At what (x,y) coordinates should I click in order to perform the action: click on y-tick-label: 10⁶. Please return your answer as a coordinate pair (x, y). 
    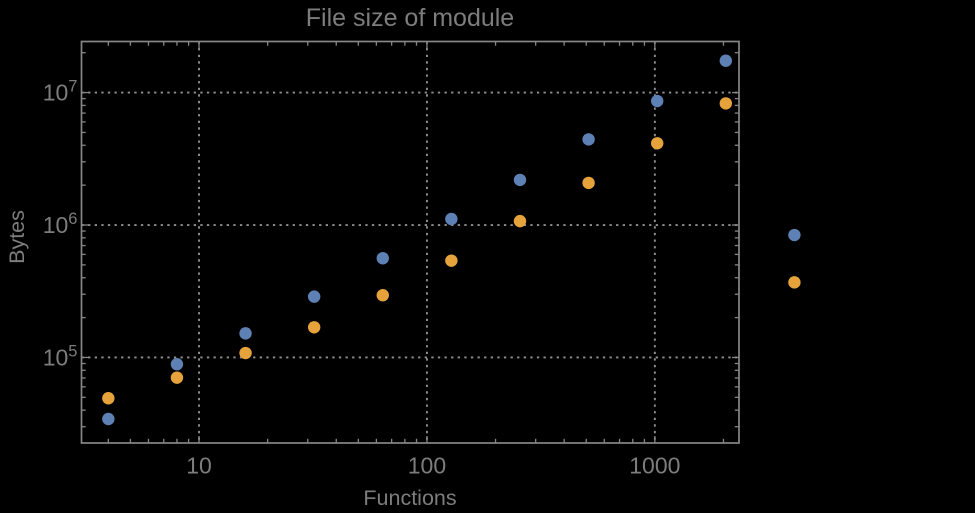
    Looking at the image, I should click on (60, 223).